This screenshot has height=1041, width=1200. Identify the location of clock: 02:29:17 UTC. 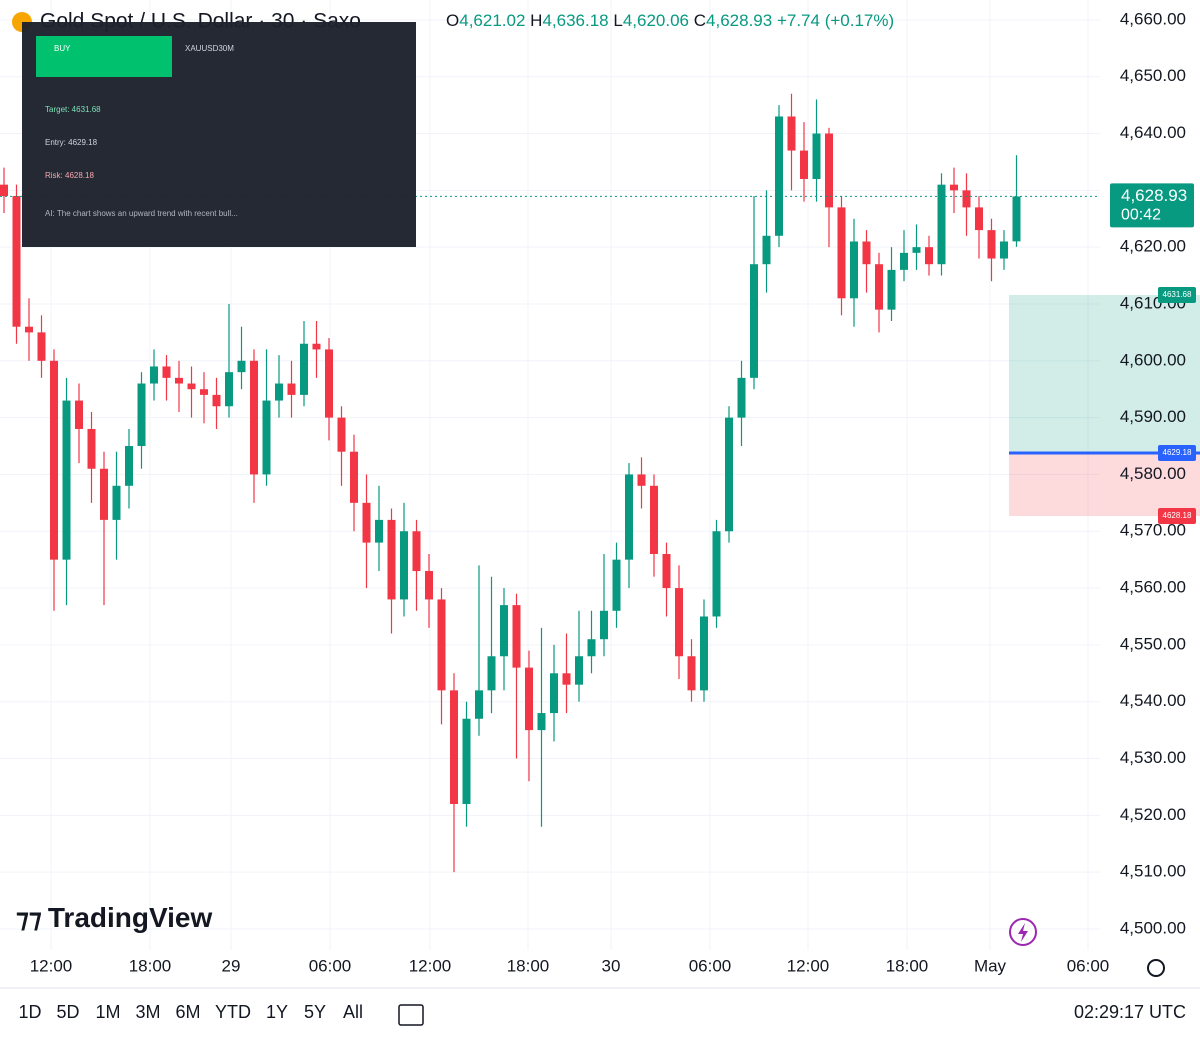
(1130, 1012).